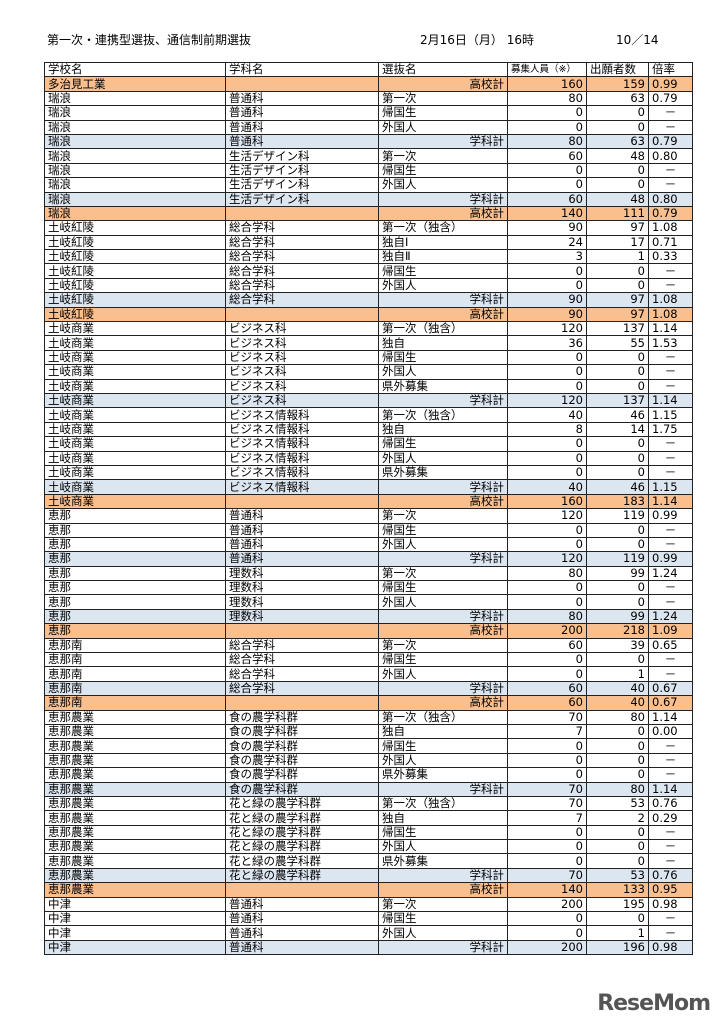  What do you see at coordinates (617, 947) in the screenshot?
I see `cell-applicants: 196` at bounding box center [617, 947].